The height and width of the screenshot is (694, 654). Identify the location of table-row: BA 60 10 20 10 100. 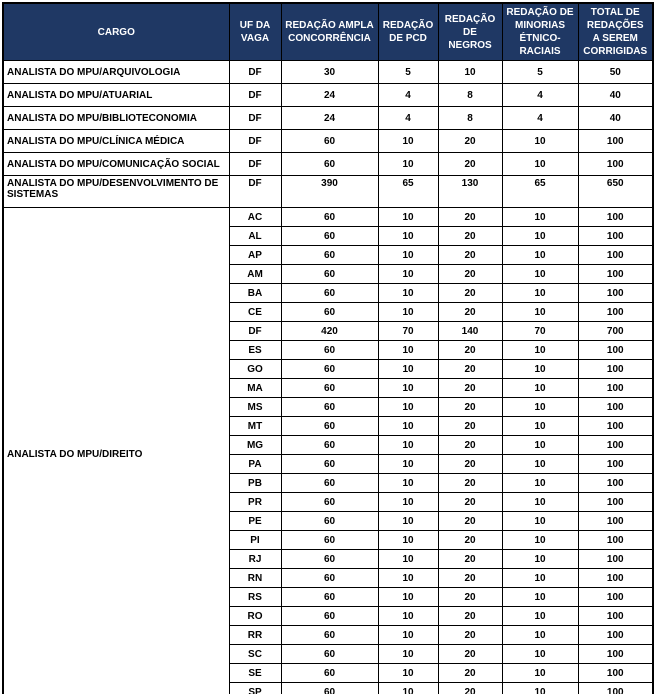
(328, 293).